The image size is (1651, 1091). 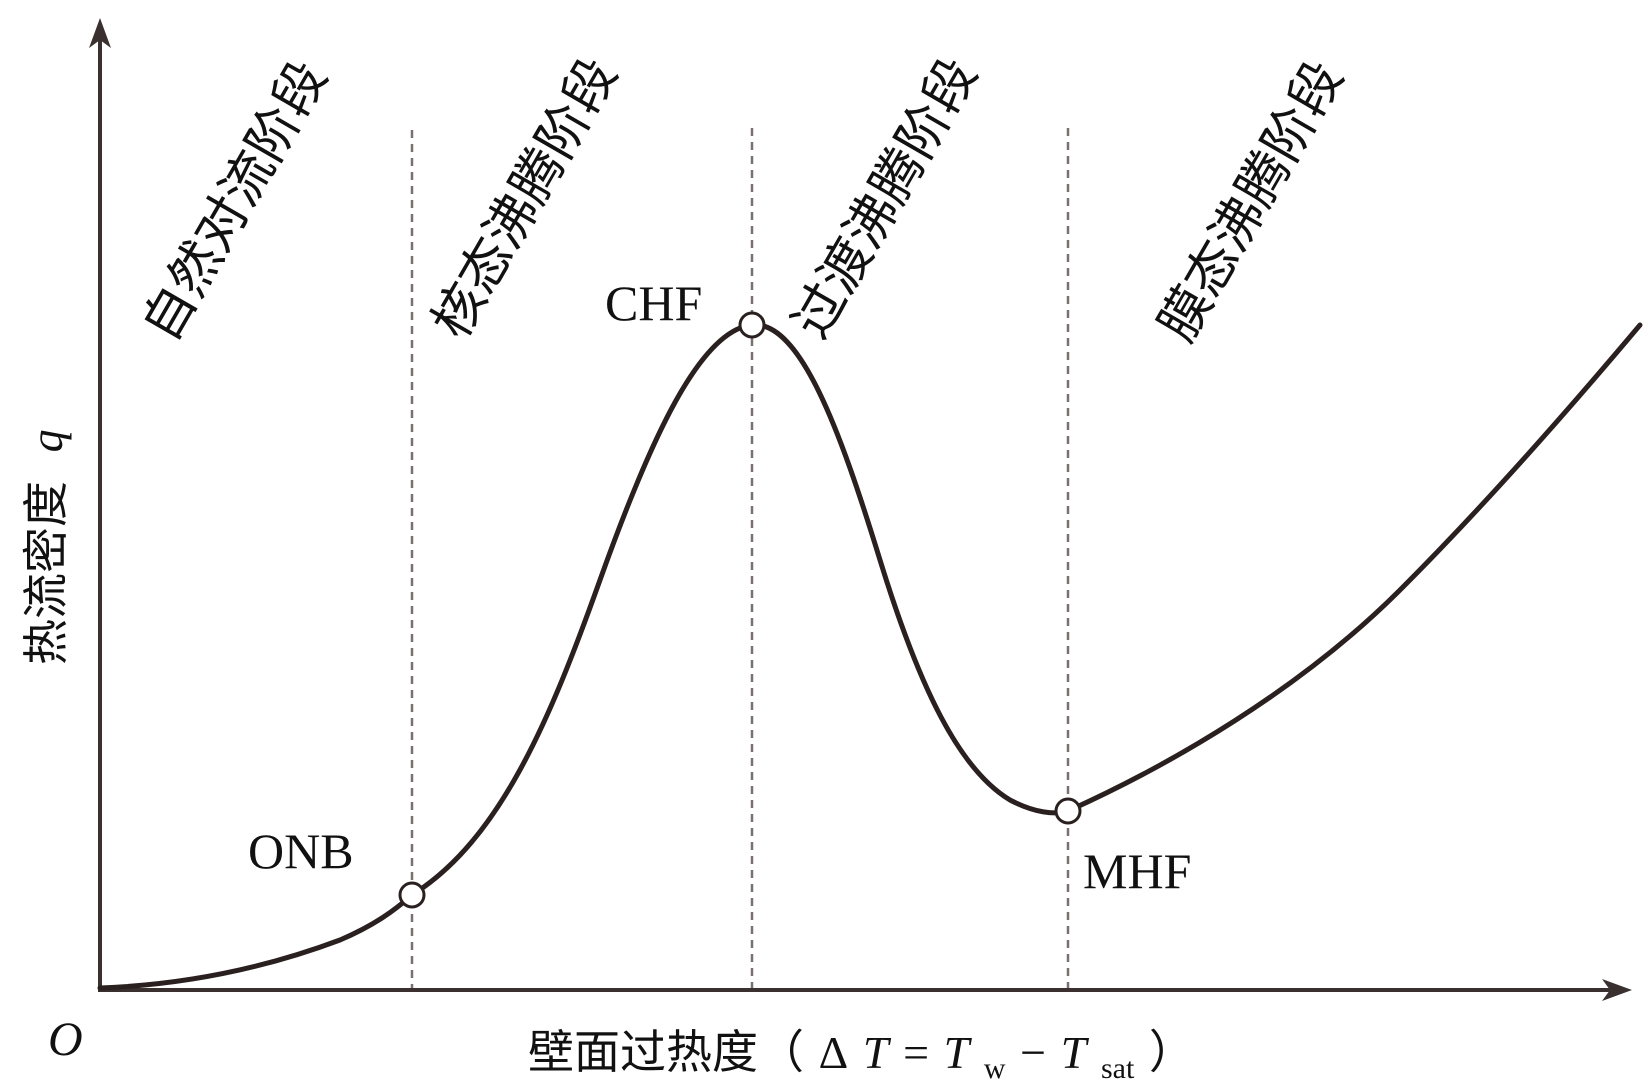 I want to click on chf-label: CHF, so click(x=653, y=303).